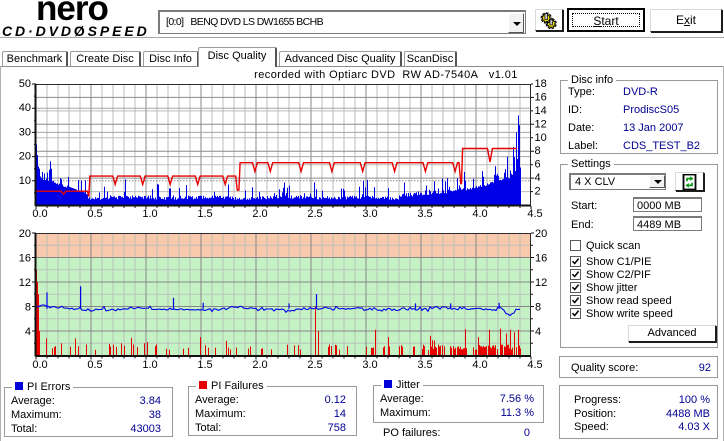 This screenshot has height=441, width=724. What do you see at coordinates (538, 192) in the screenshot?
I see `svg-text: 2` at bounding box center [538, 192].